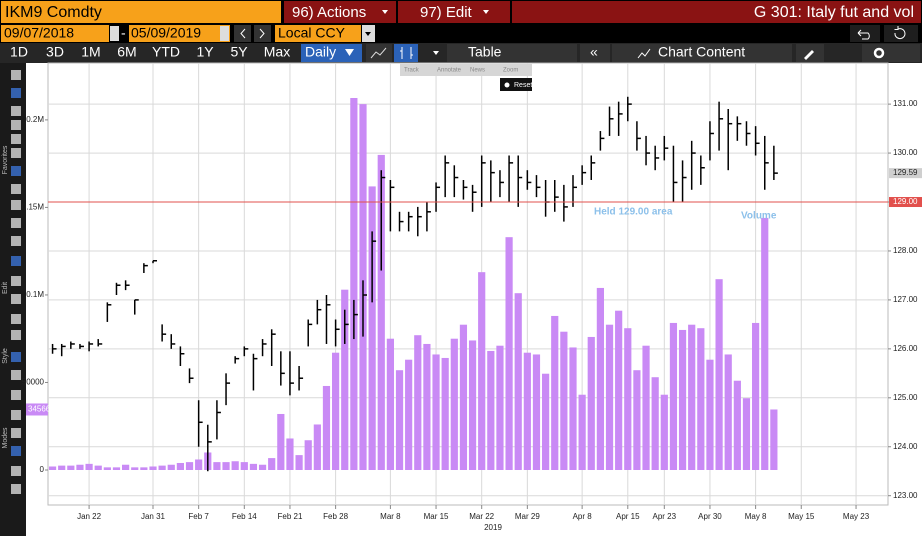 The image size is (922, 536). What do you see at coordinates (856, 516) in the screenshot?
I see `x-tick-label: May 23` at bounding box center [856, 516].